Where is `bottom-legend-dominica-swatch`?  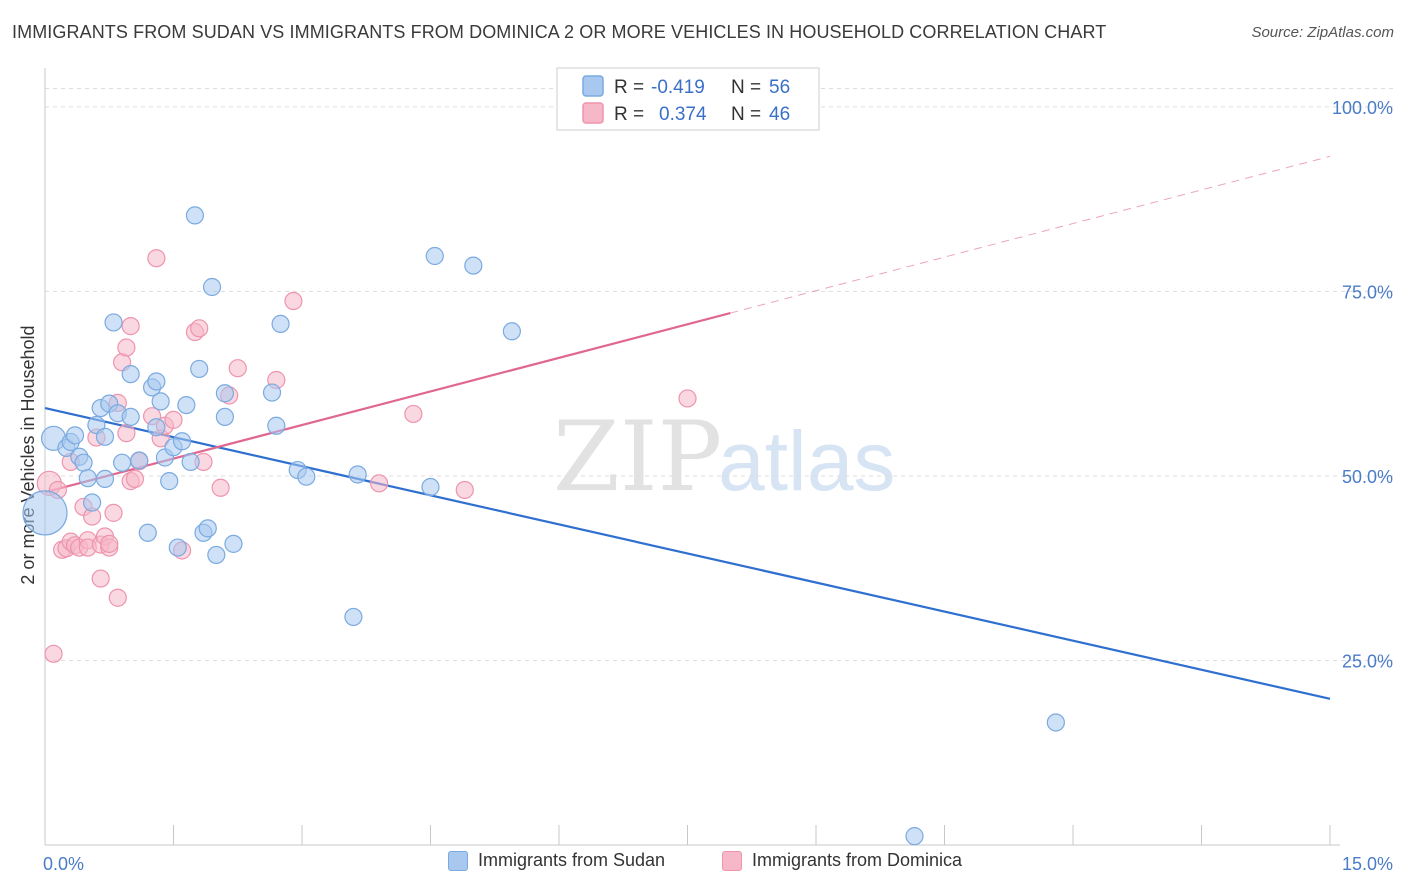
bottom-legend-dominica-swatch is located at coordinates (732, 860).